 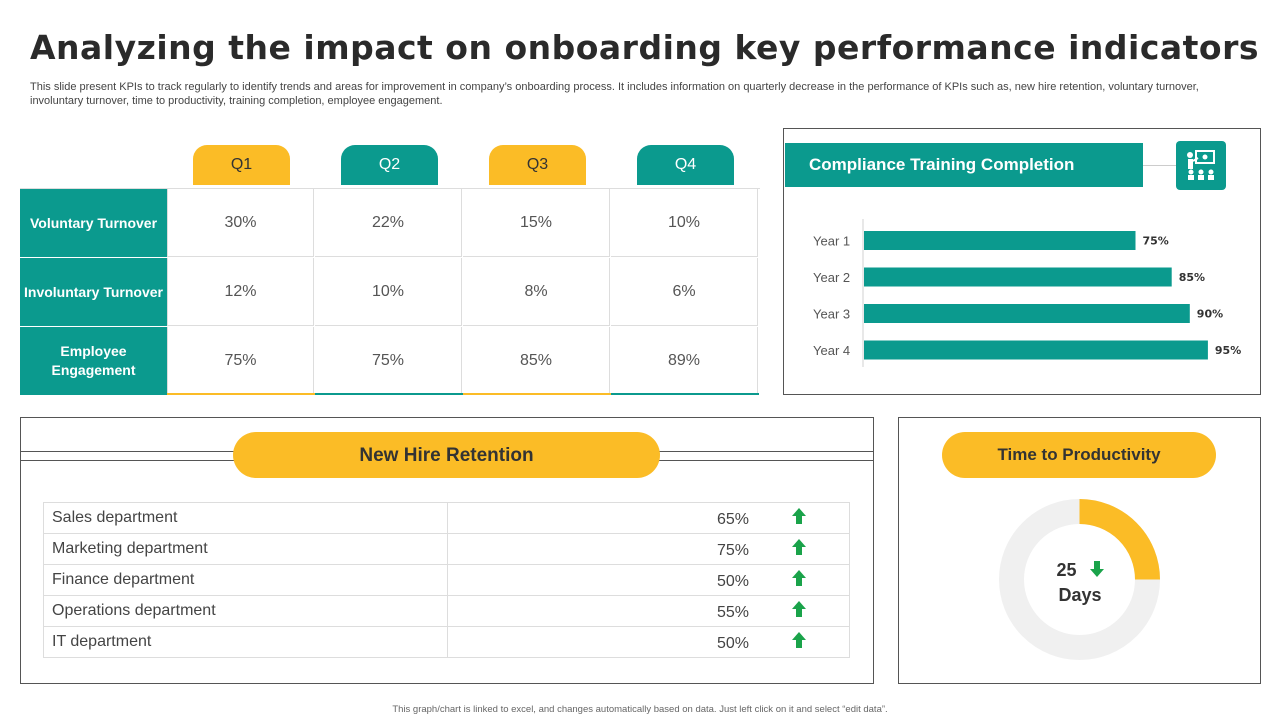 What do you see at coordinates (93, 223) in the screenshot?
I see `kpi-row-label: Voluntary Turnover` at bounding box center [93, 223].